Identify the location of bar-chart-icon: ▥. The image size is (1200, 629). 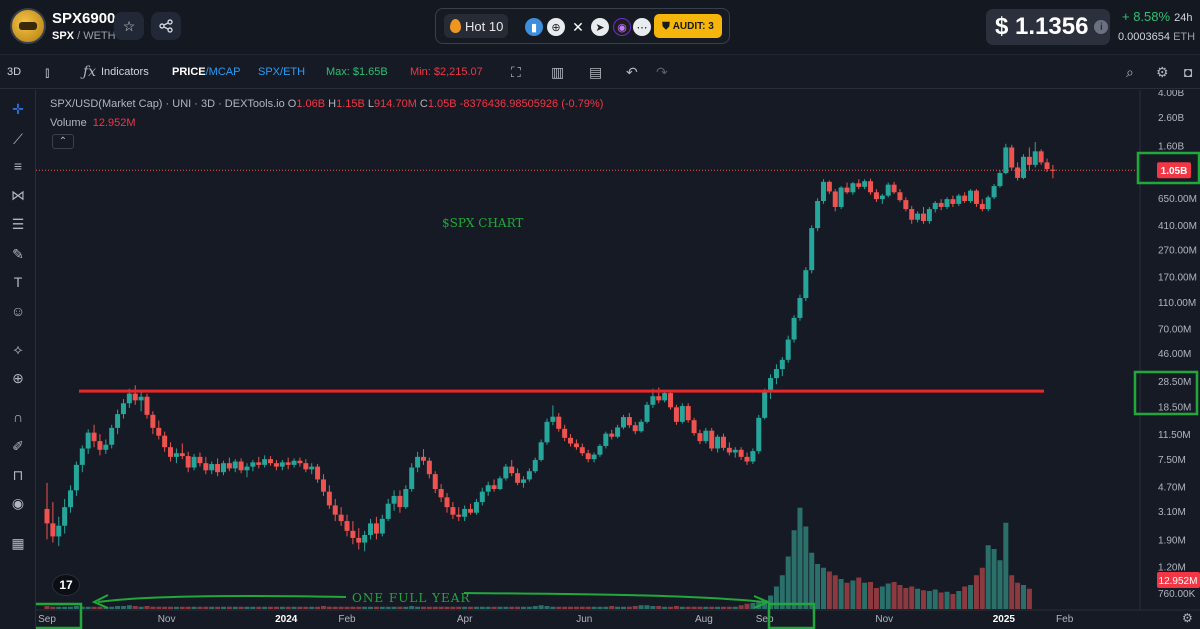
(558, 72).